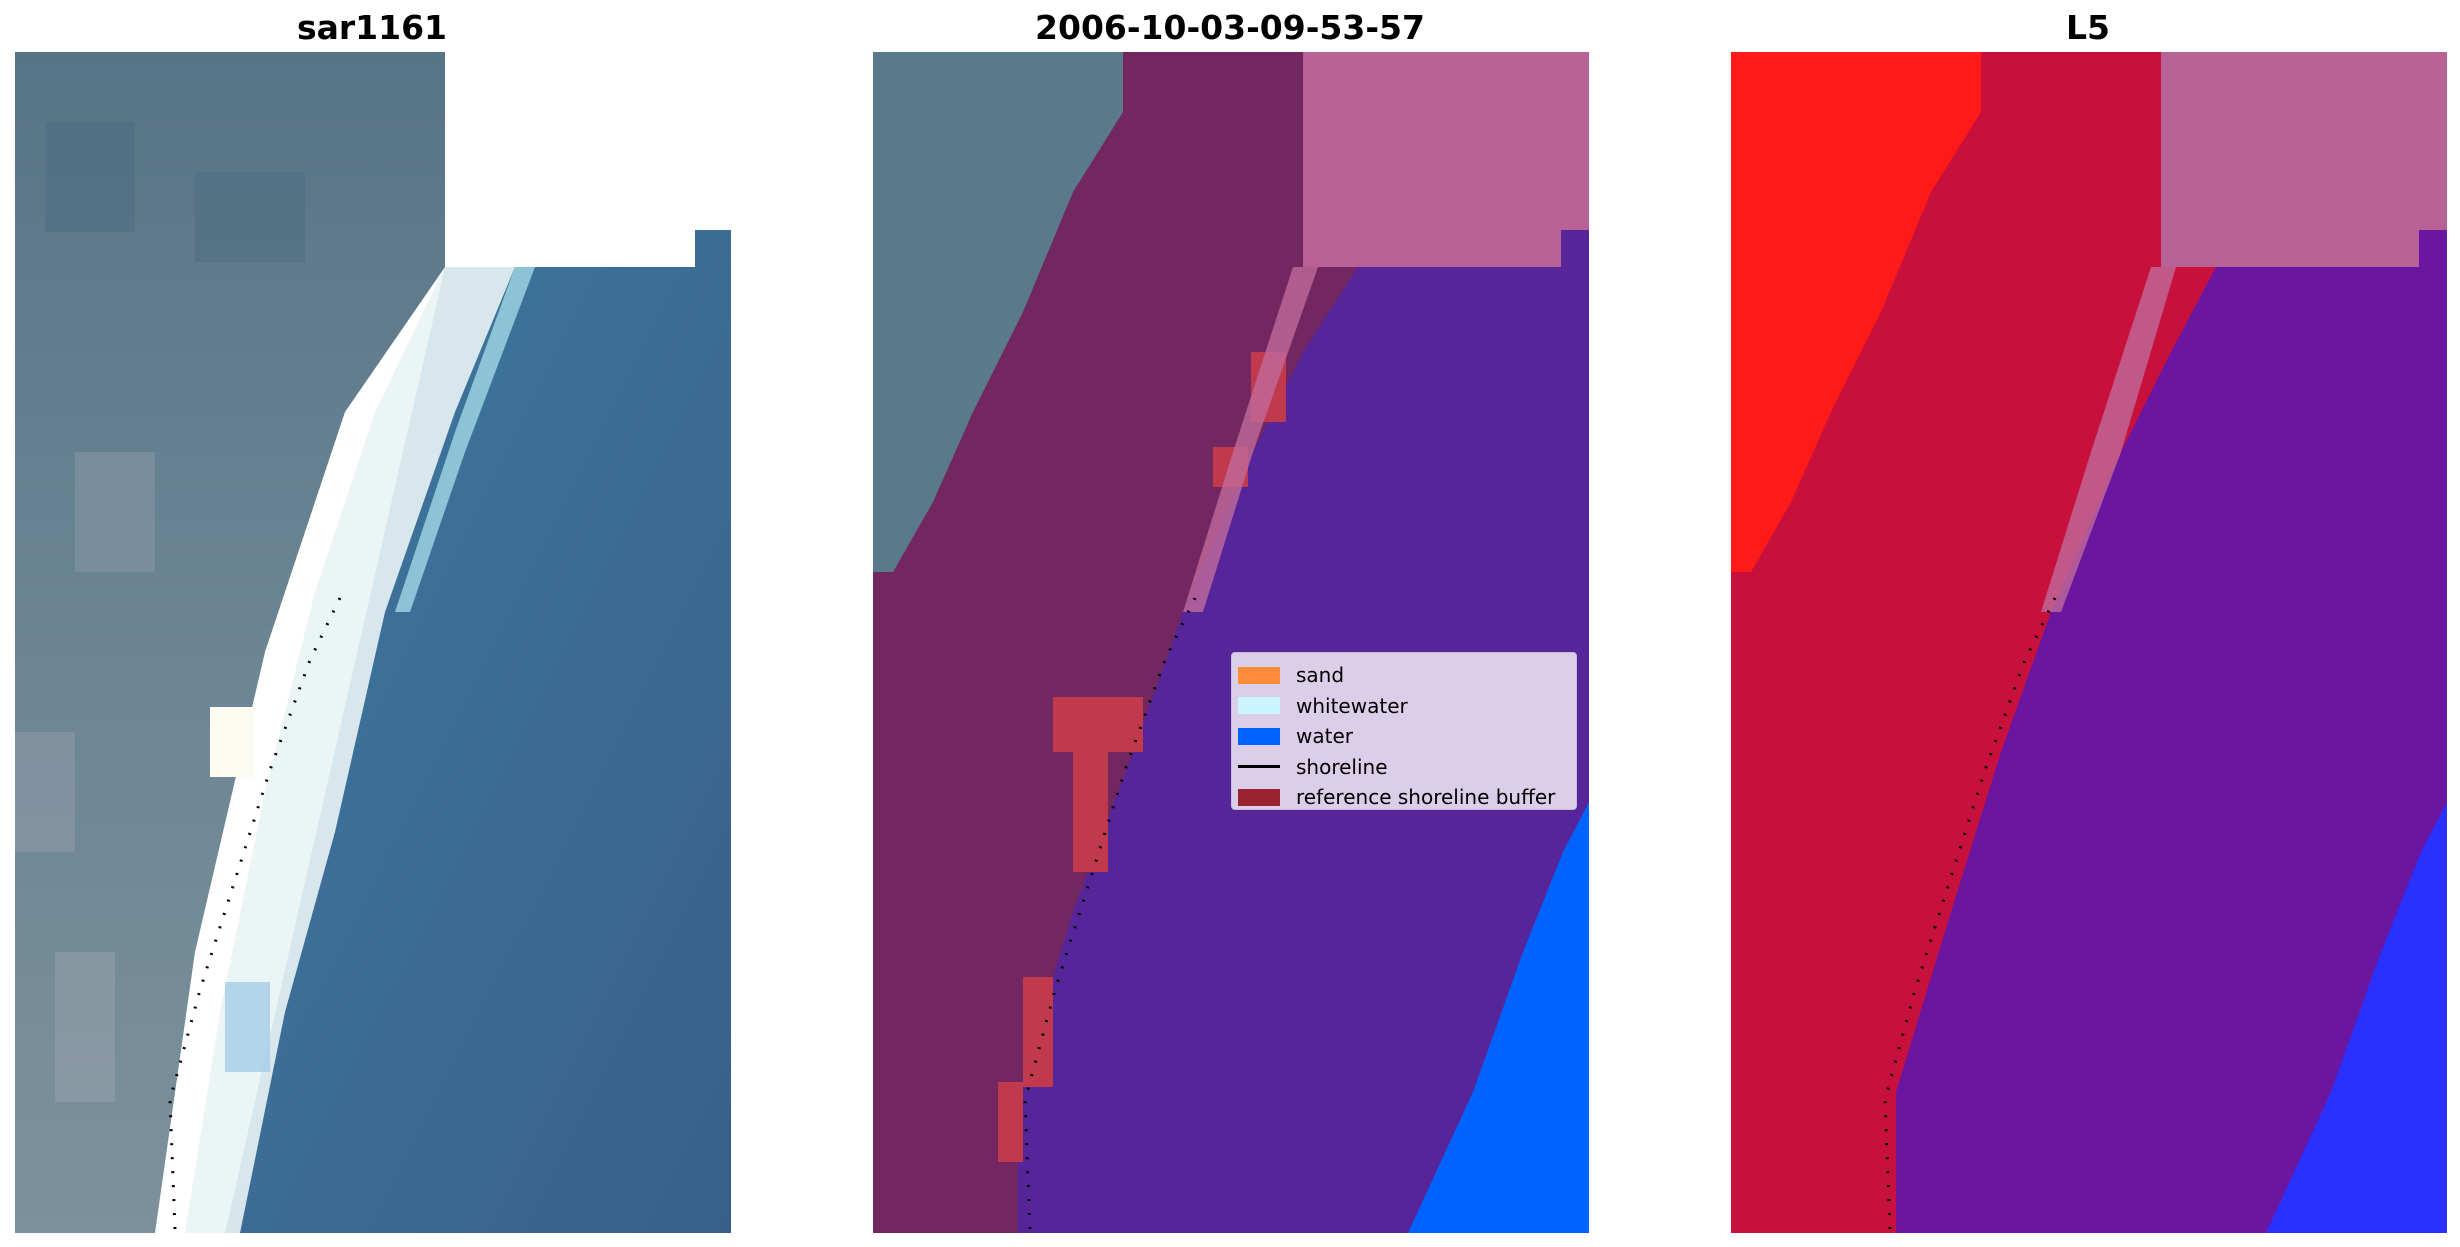  What do you see at coordinates (1230, 27) in the screenshot?
I see `panel-title-classified: 2006-10-03-09-53-57` at bounding box center [1230, 27].